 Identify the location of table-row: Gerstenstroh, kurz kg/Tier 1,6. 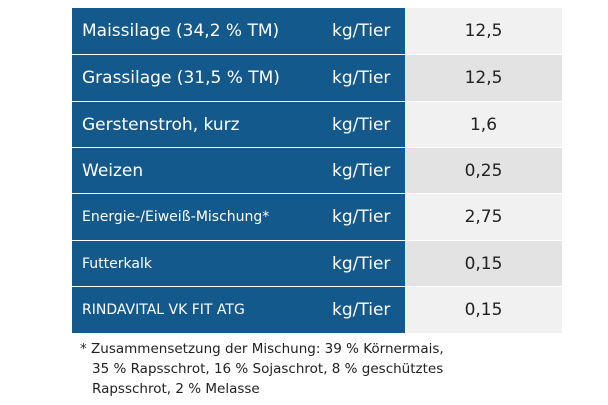
(317, 124).